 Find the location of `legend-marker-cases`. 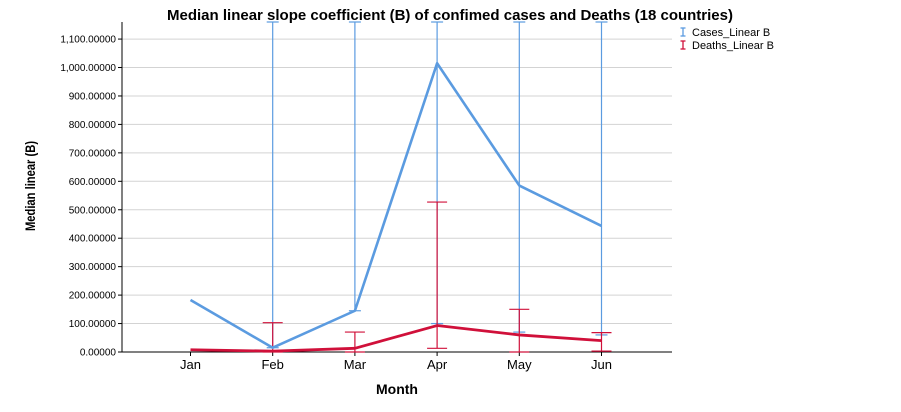

legend-marker-cases is located at coordinates (683, 32).